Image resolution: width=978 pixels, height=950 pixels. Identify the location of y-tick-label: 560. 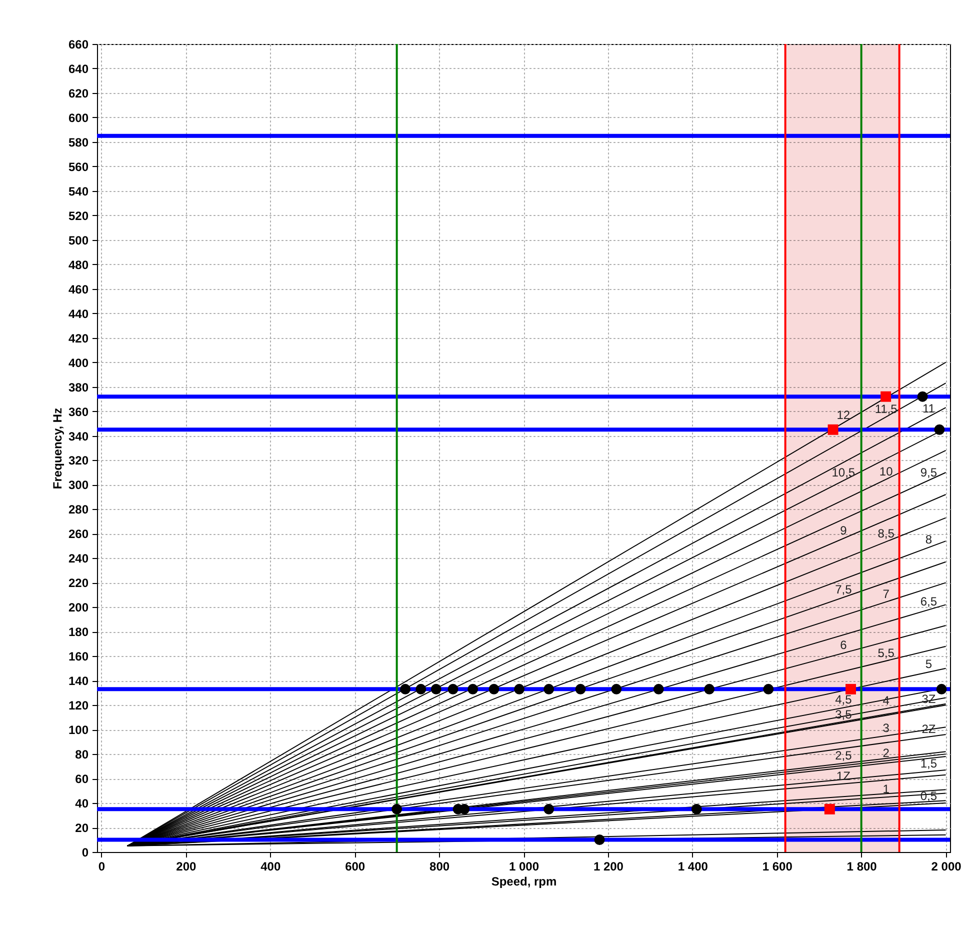
(78, 167).